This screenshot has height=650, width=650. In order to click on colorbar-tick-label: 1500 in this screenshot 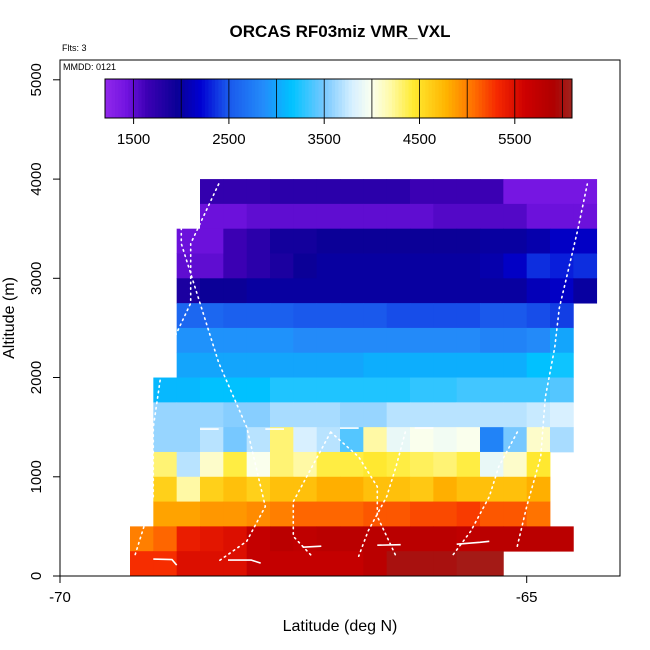, I will do `click(133, 139)`.